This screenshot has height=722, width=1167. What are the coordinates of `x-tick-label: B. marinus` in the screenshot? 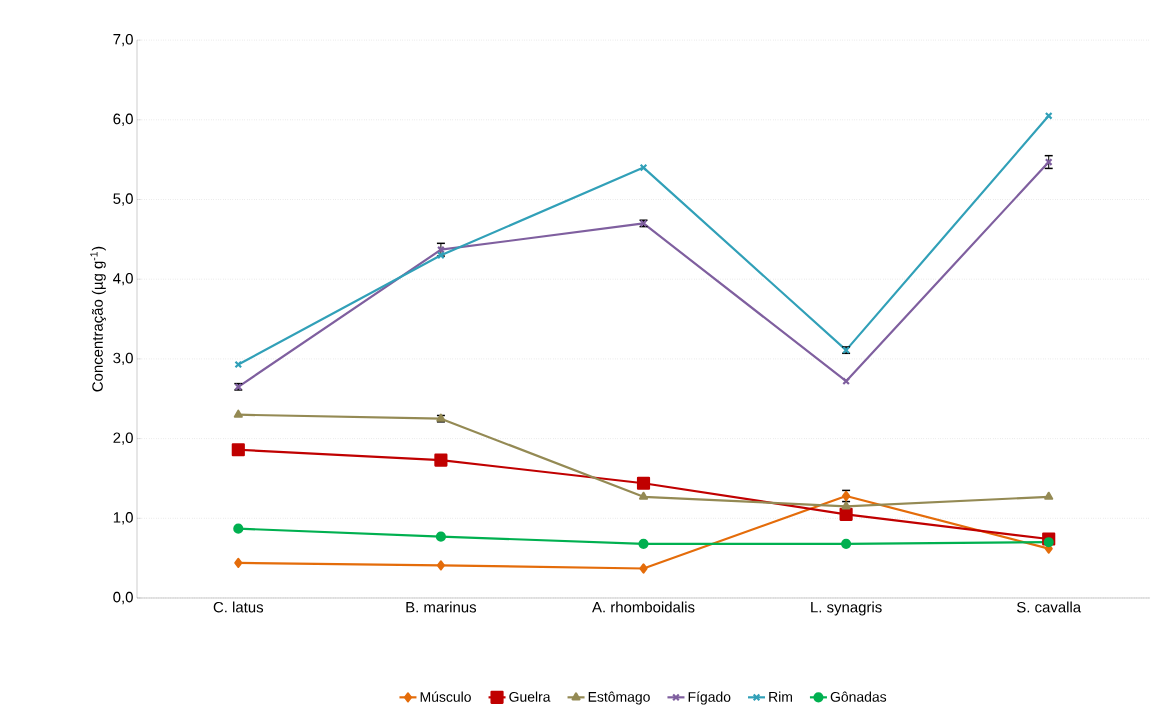 It's located at (441, 607).